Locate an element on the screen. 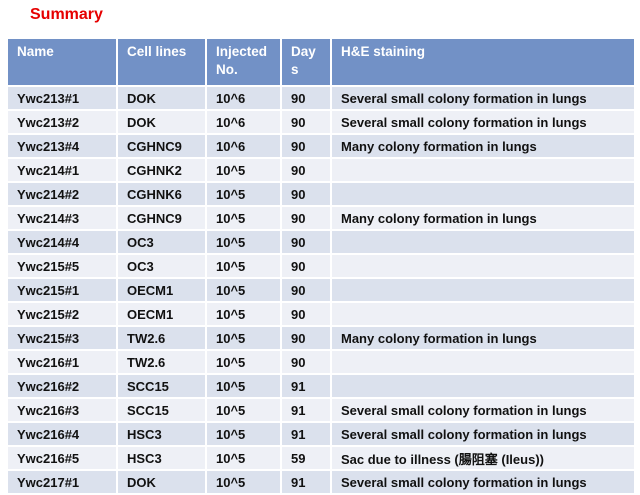 This screenshot has width=640, height=495. table-row: Ywc214#2 CGHNK6 10^5 90 is located at coordinates (321, 194).